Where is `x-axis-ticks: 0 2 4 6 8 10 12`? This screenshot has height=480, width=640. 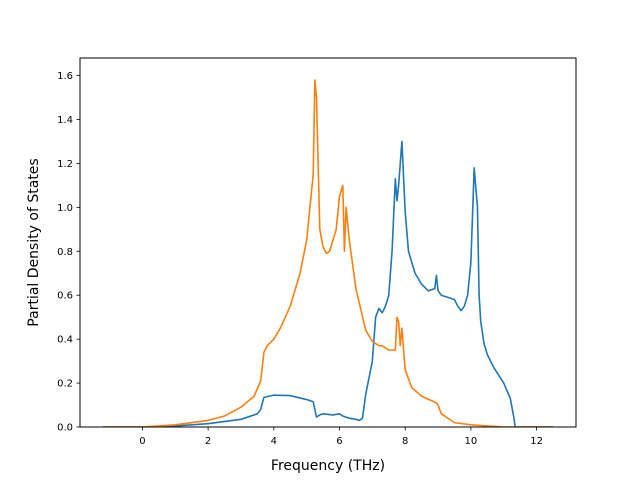 x-axis-ticks: 0 2 4 6 8 10 12 is located at coordinates (341, 437).